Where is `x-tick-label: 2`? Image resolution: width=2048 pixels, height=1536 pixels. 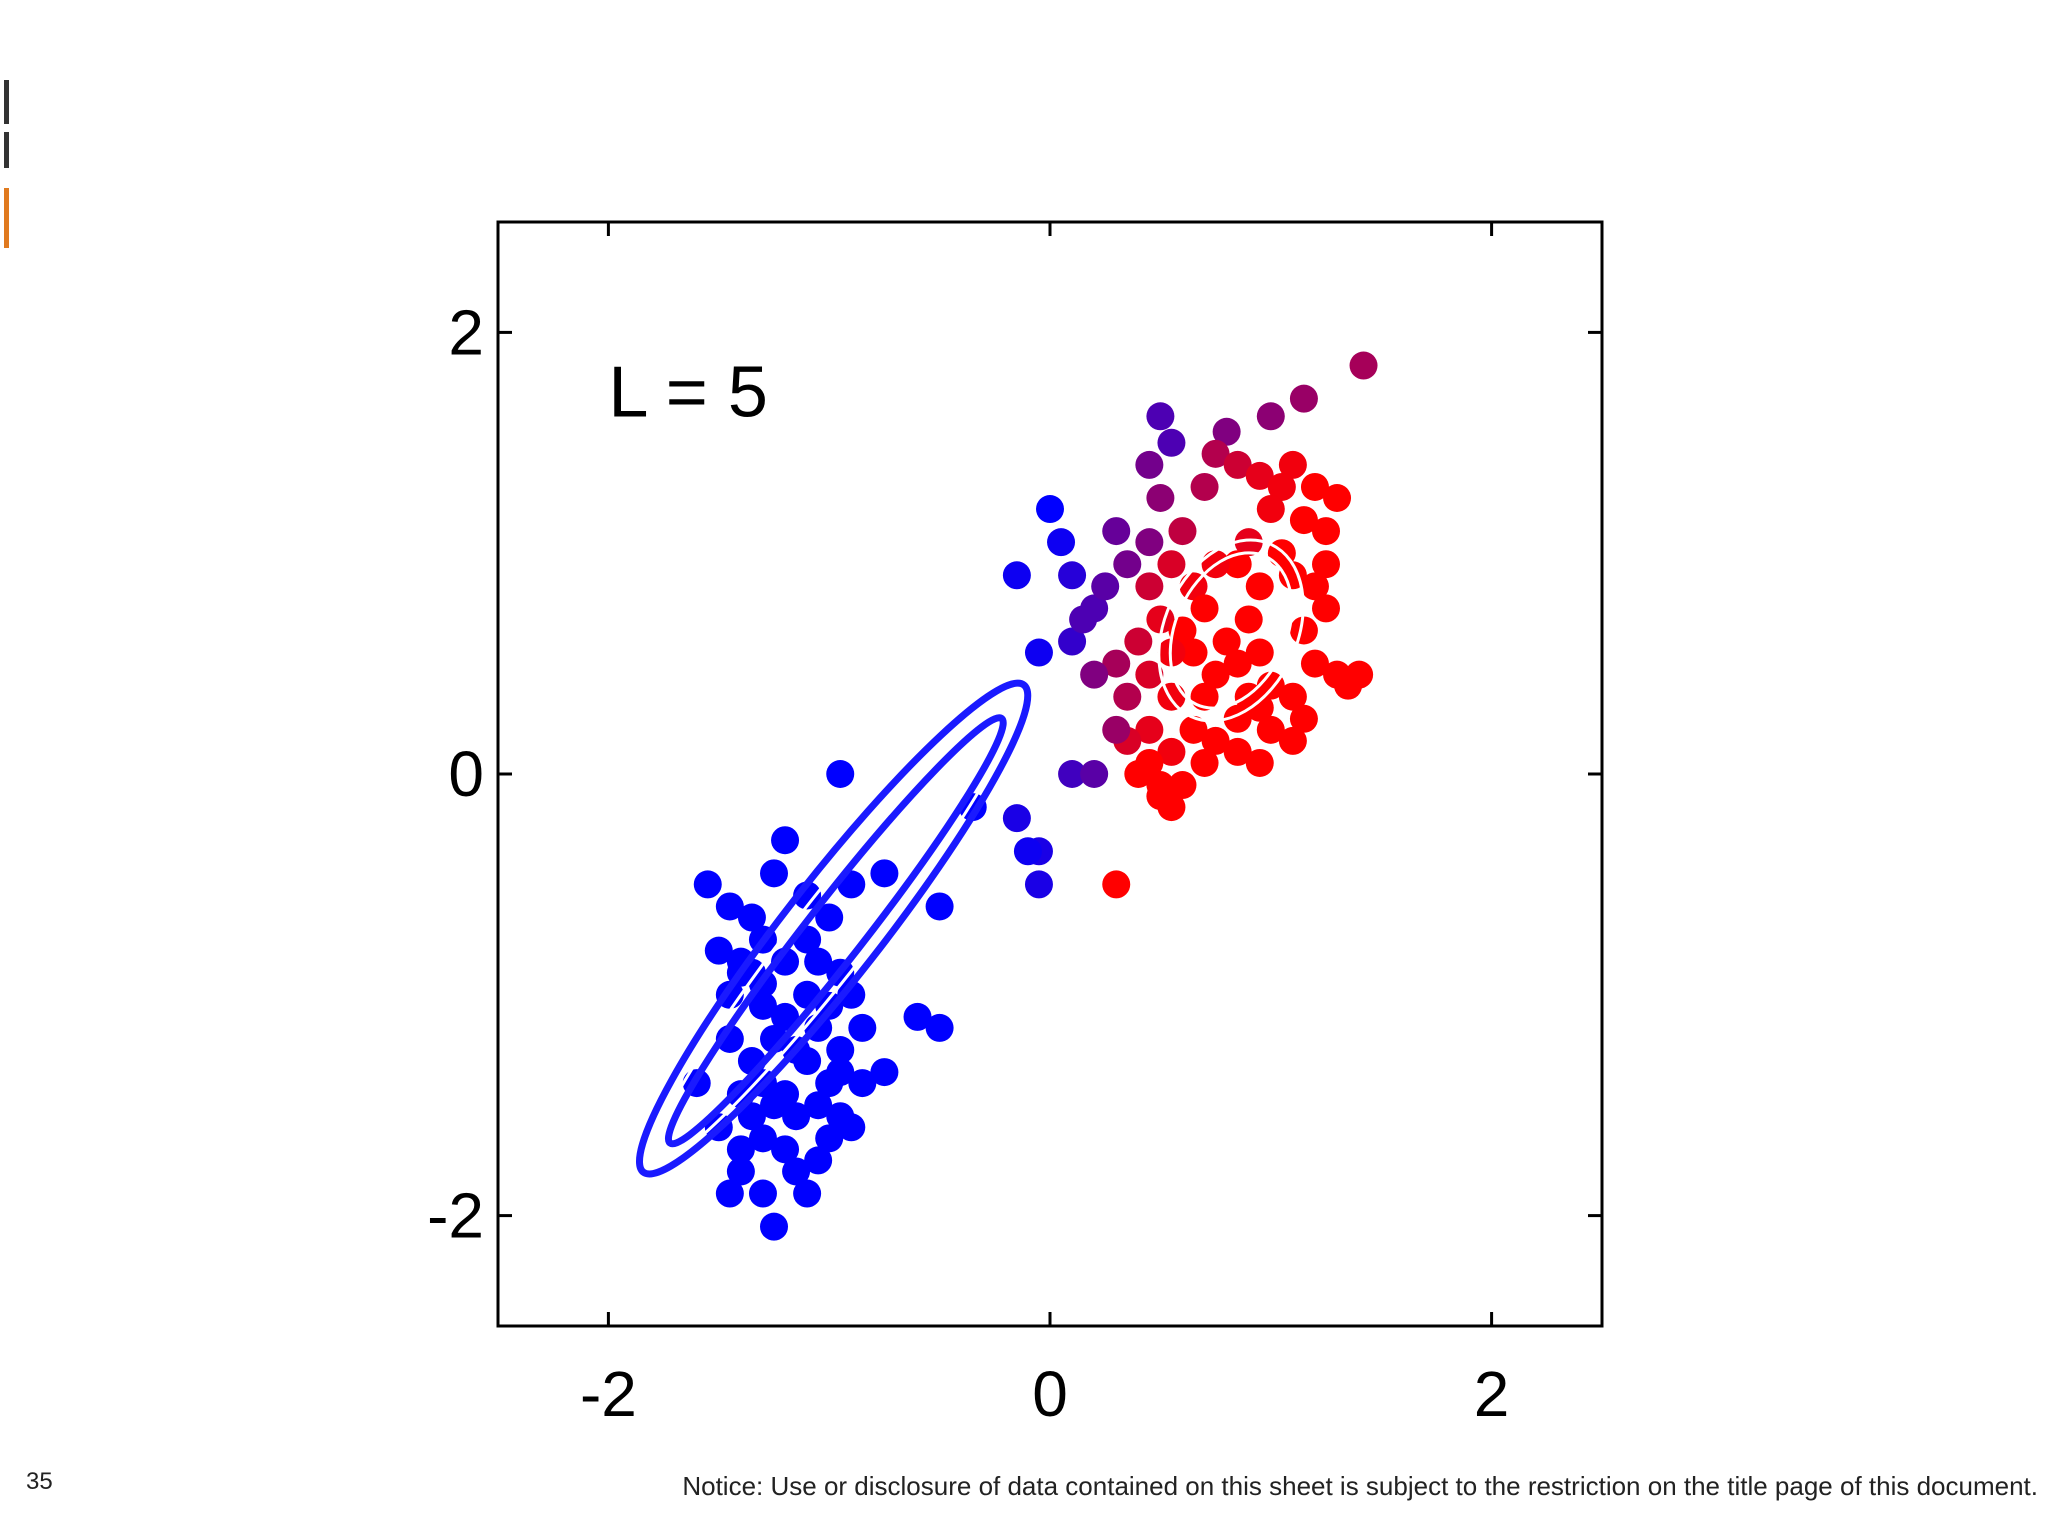
x-tick-label: 2 is located at coordinates (1492, 1394).